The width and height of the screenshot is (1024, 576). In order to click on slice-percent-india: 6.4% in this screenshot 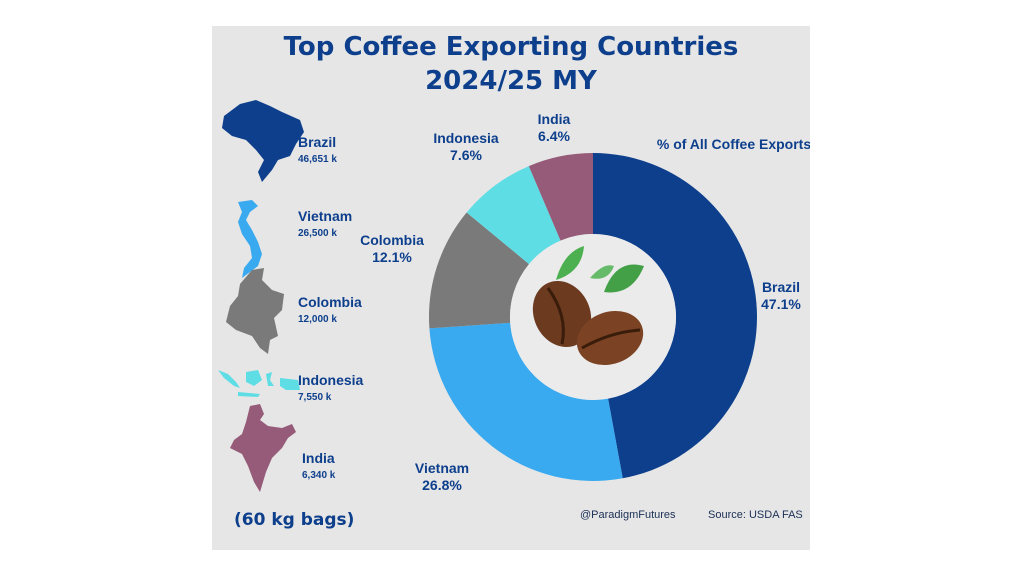, I will do `click(554, 136)`.